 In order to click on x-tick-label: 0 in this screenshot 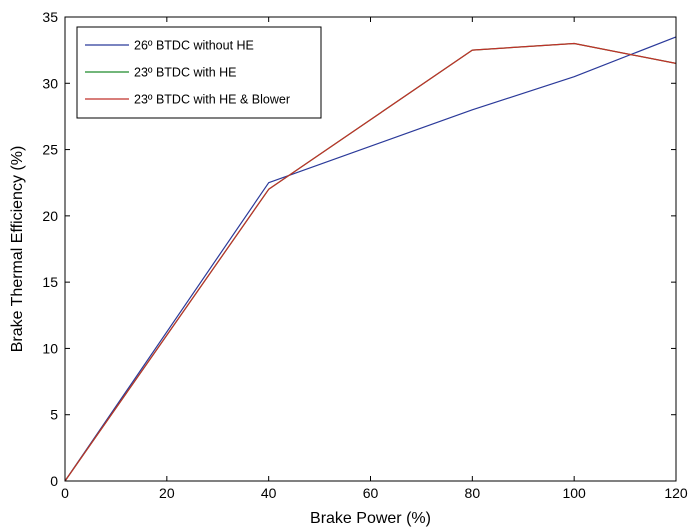, I will do `click(65, 493)`.